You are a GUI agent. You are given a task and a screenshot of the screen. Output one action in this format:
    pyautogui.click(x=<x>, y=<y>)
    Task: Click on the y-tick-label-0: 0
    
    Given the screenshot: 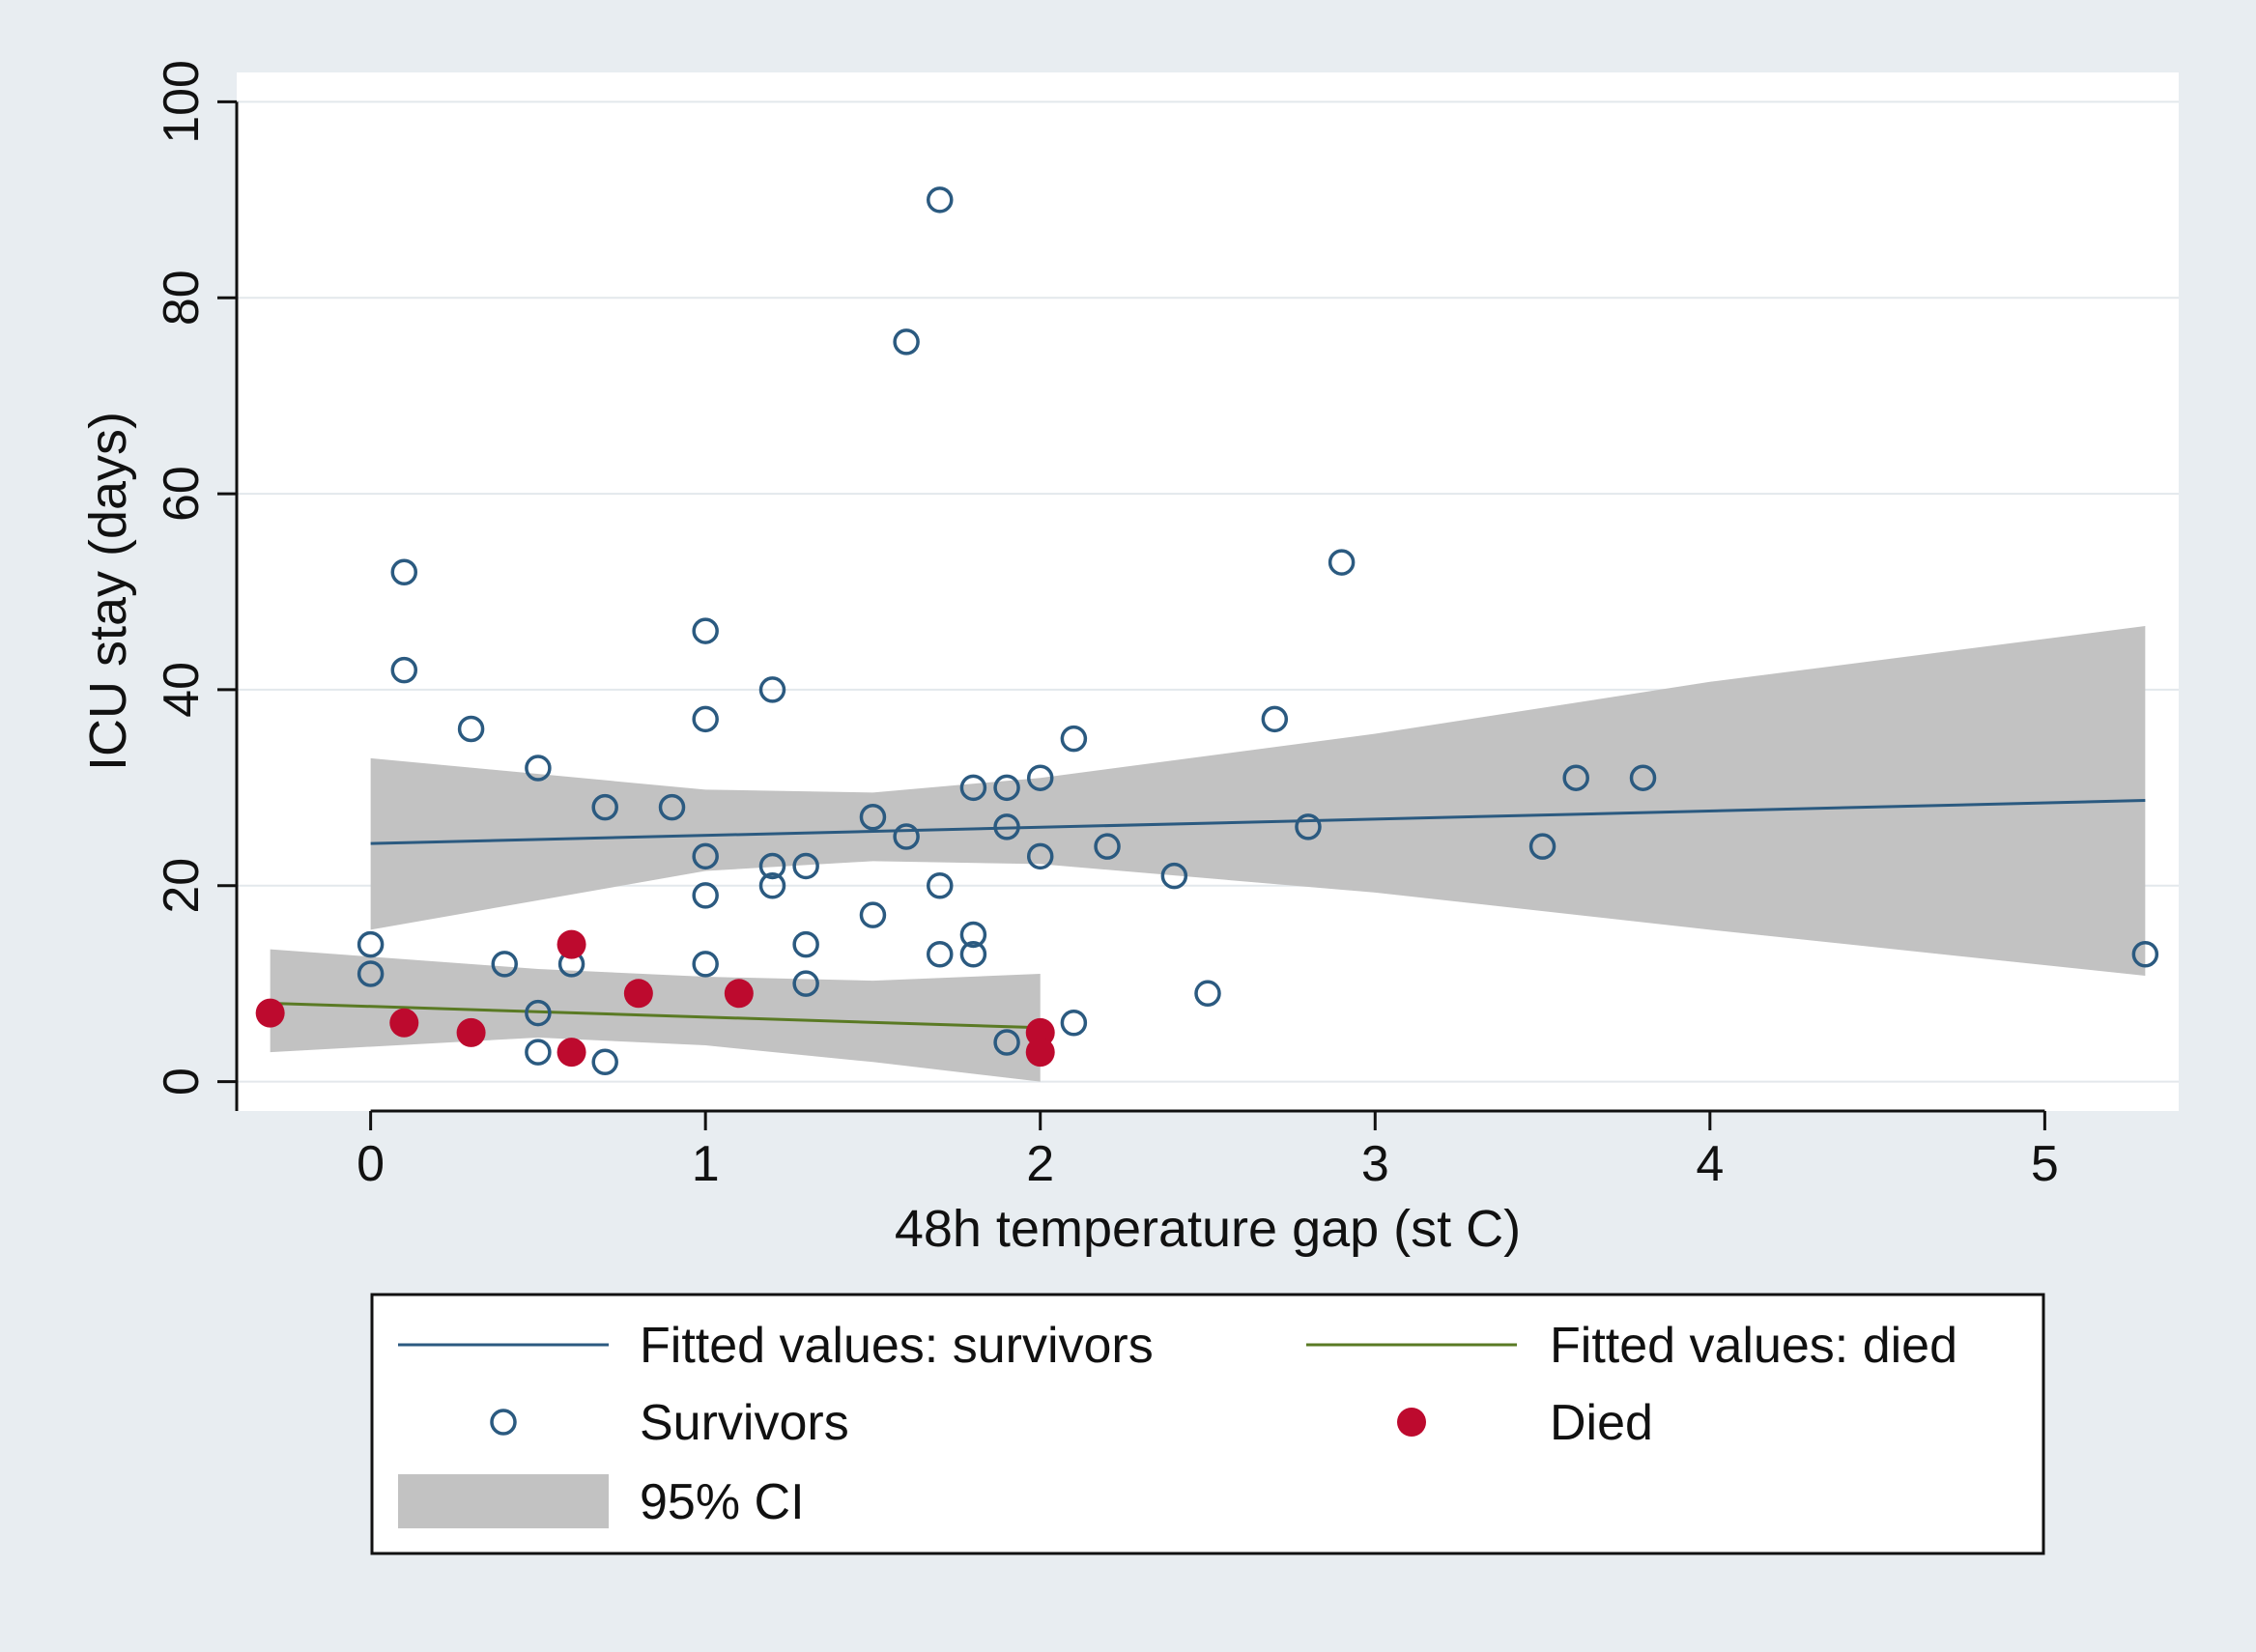 What is the action you would take?
    pyautogui.click(x=182, y=1082)
    